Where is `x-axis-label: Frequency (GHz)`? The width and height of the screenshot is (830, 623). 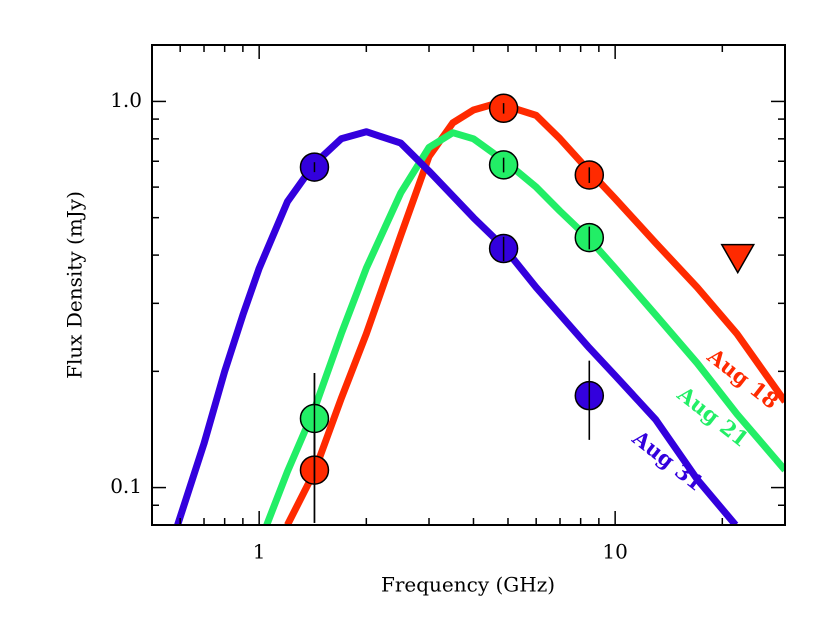
x-axis-label: Frequency (GHz) is located at coordinates (468, 585).